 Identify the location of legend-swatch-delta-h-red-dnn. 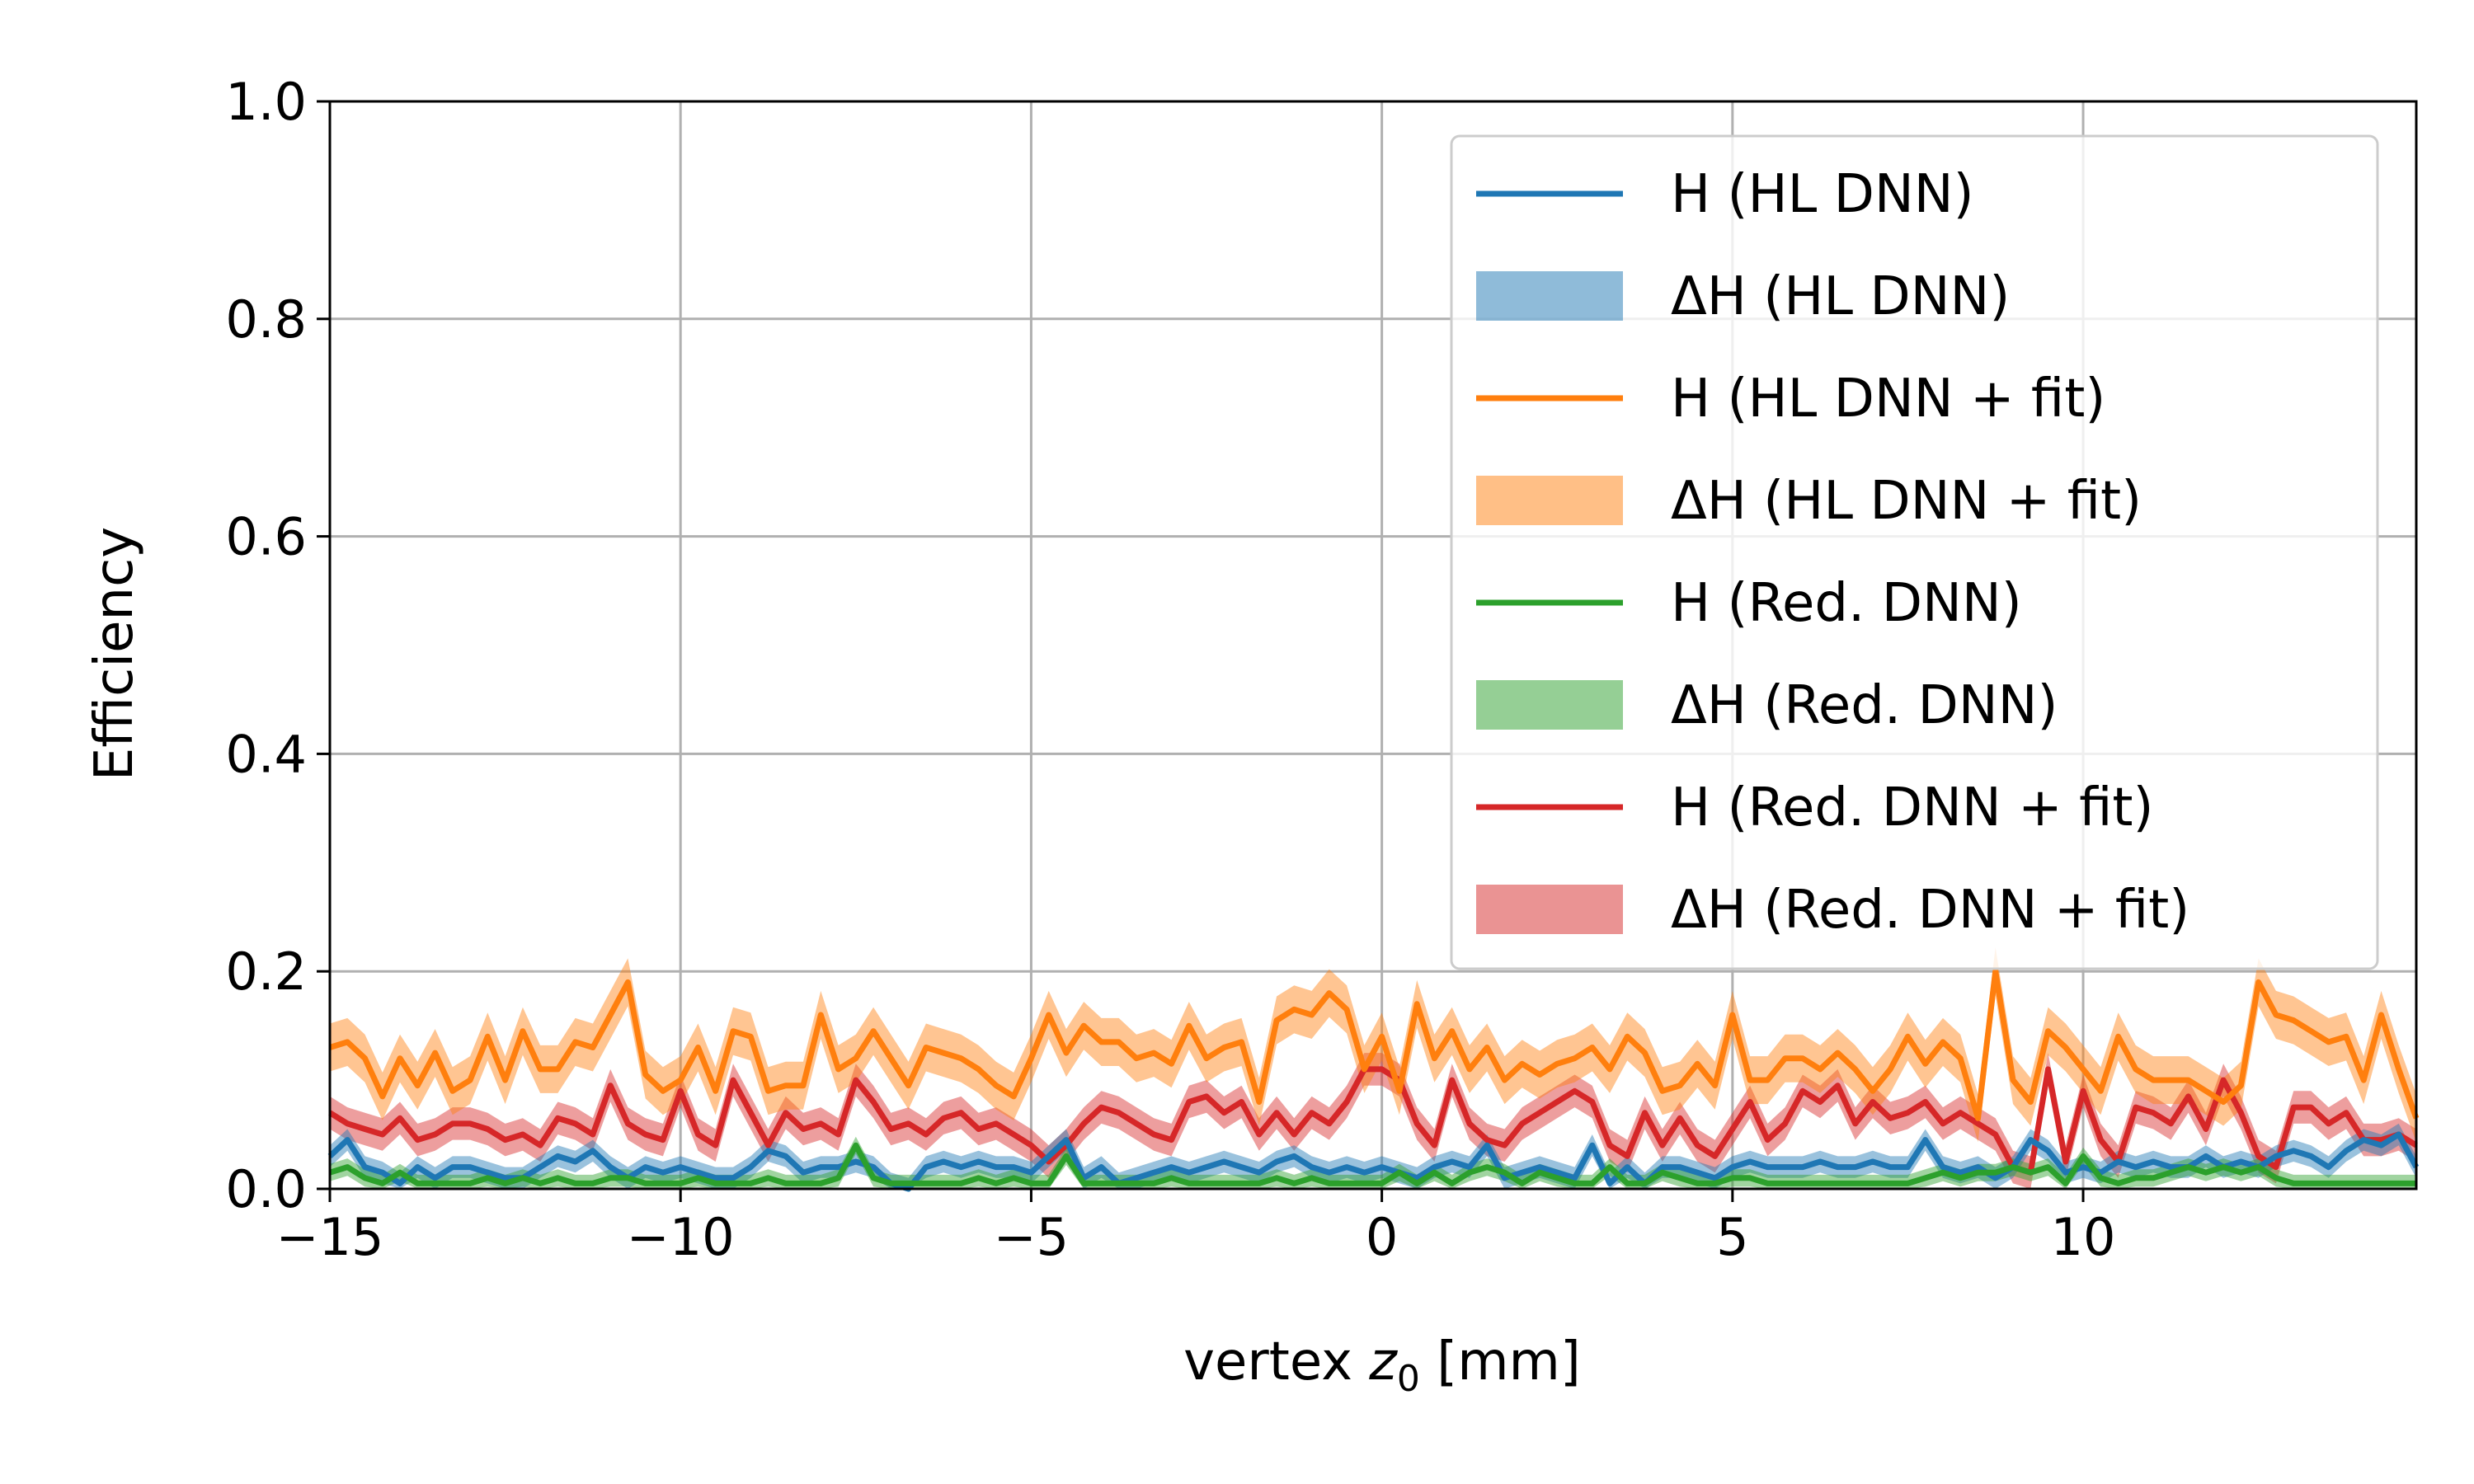
(1549, 705).